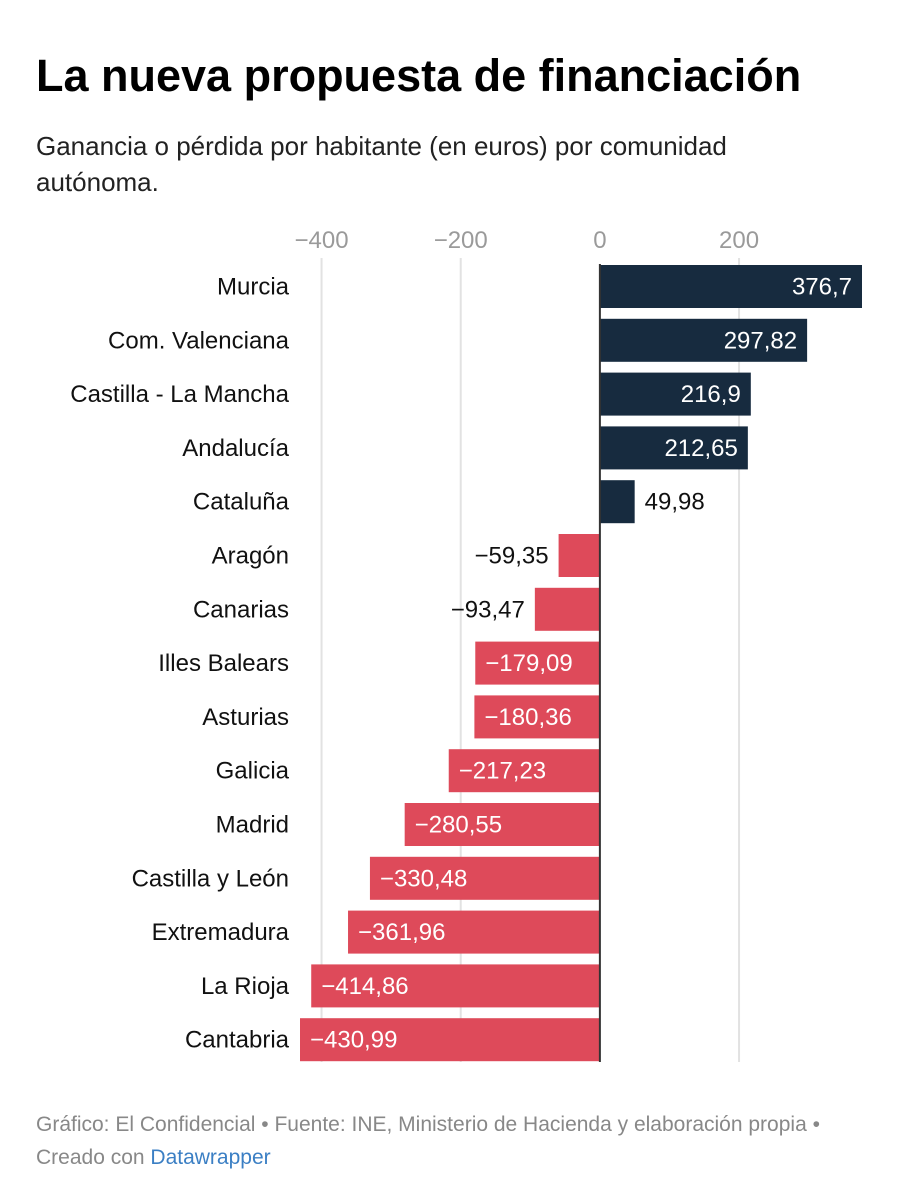 The width and height of the screenshot is (900, 1200). Describe the element at coordinates (241, 609) in the screenshot. I see `category-label: Canarias` at that location.